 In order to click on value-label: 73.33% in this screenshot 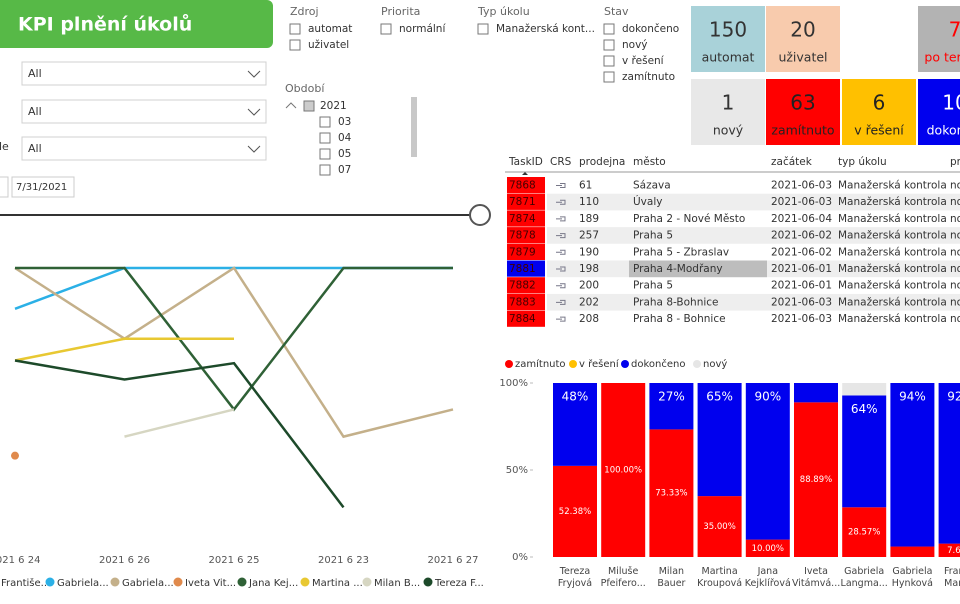, I will do `click(671, 494)`.